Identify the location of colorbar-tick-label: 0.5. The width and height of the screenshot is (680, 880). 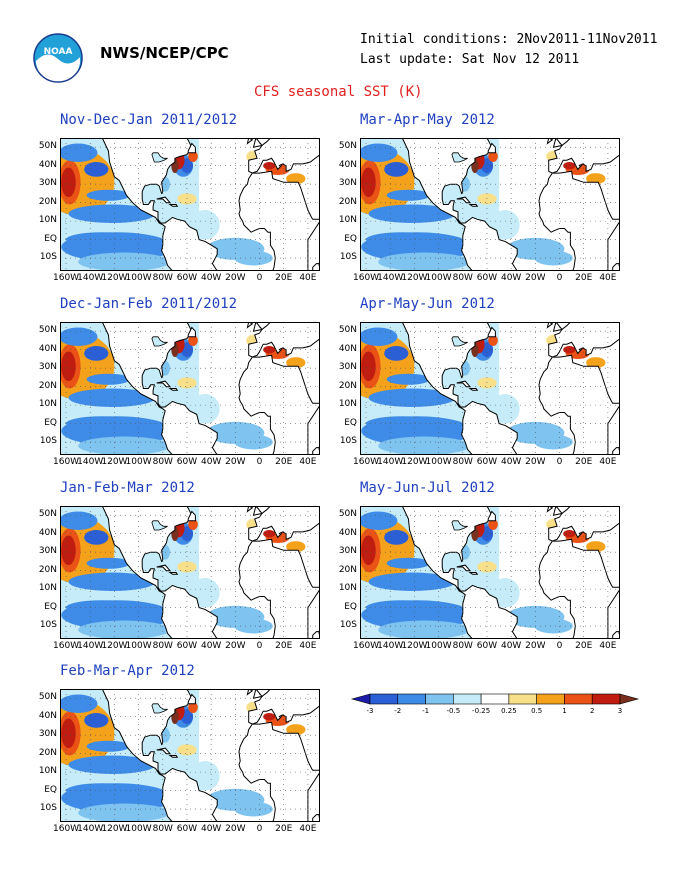
(536, 710).